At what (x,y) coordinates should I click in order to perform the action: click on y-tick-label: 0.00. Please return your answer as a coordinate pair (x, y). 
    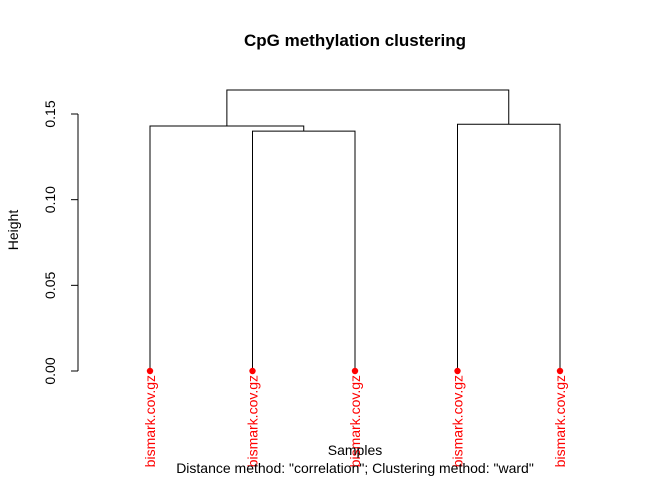
    Looking at the image, I should click on (50, 370).